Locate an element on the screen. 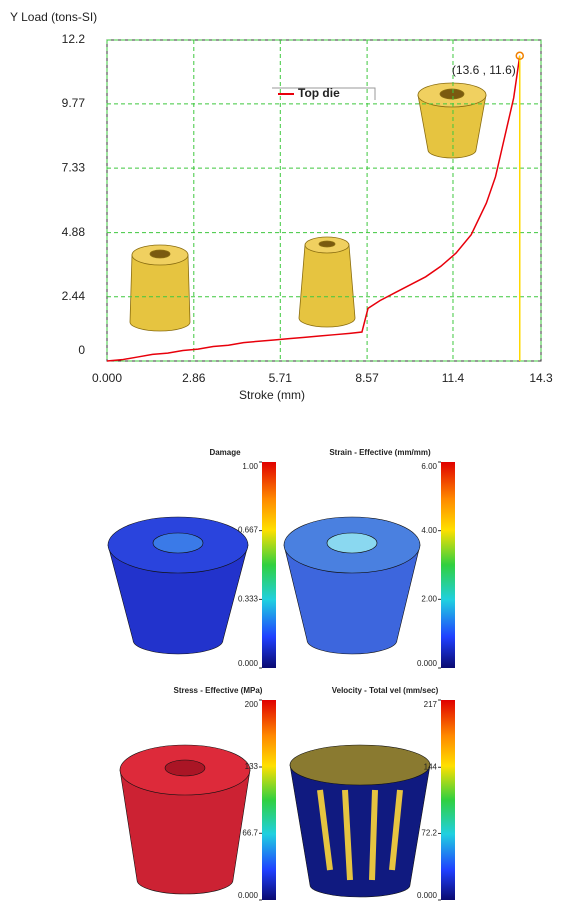 This screenshot has height=902, width=561. y-axis-title: Y Load (tons-SI) is located at coordinates (53, 17).